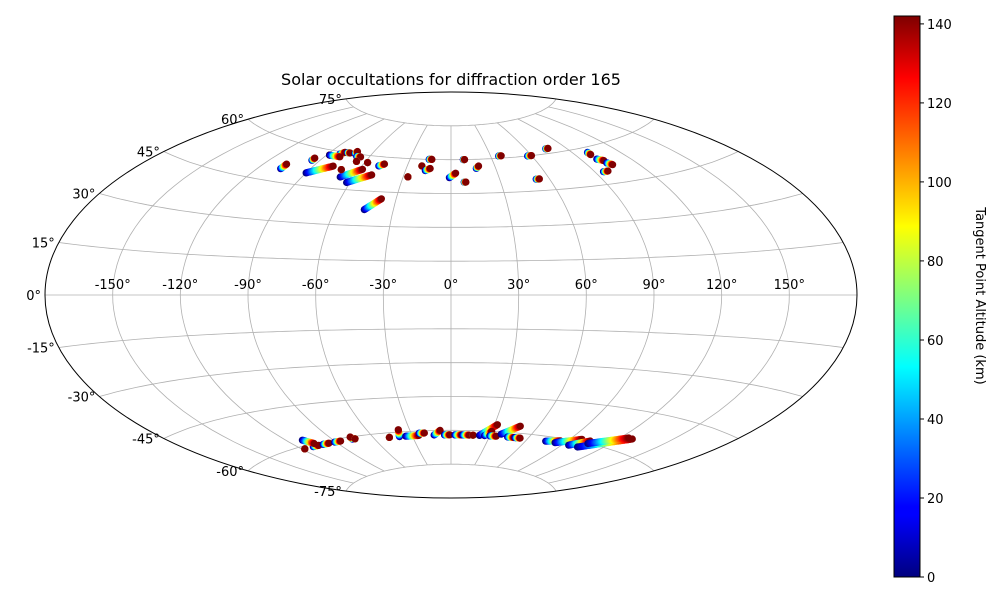 The height and width of the screenshot is (604, 1000). What do you see at coordinates (935, 420) in the screenshot?
I see `colorbar-tick-label: 40` at bounding box center [935, 420].